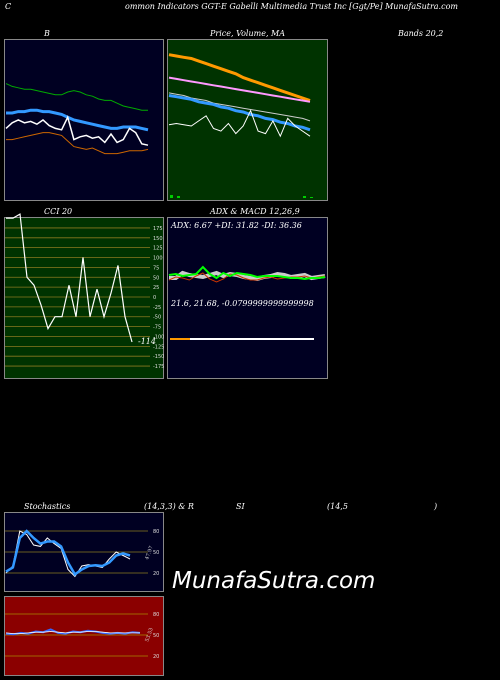 The width and height of the screenshot is (500, 680). What do you see at coordinates (337, 506) in the screenshot?
I see `label-stoch-d: (14,5` at bounding box center [337, 506].